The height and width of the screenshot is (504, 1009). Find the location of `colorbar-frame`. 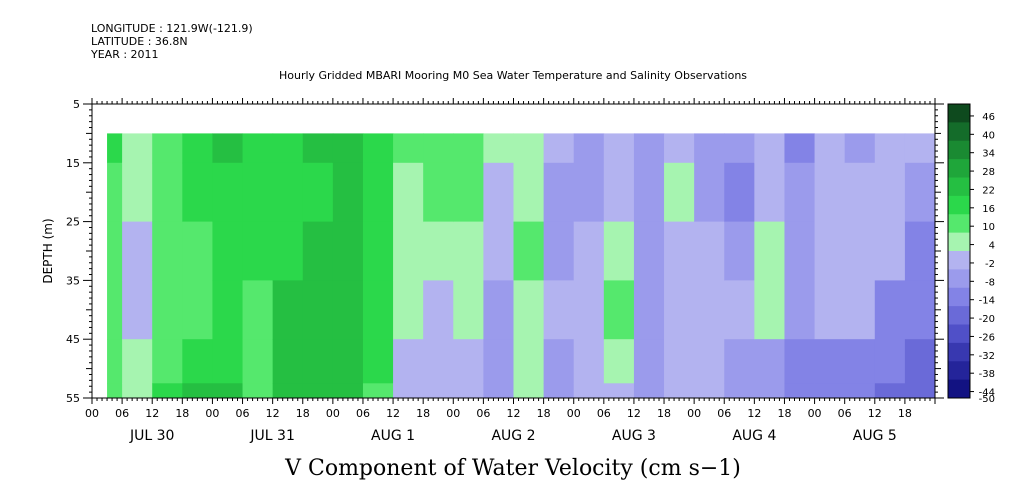

colorbar-frame is located at coordinates (959, 251).